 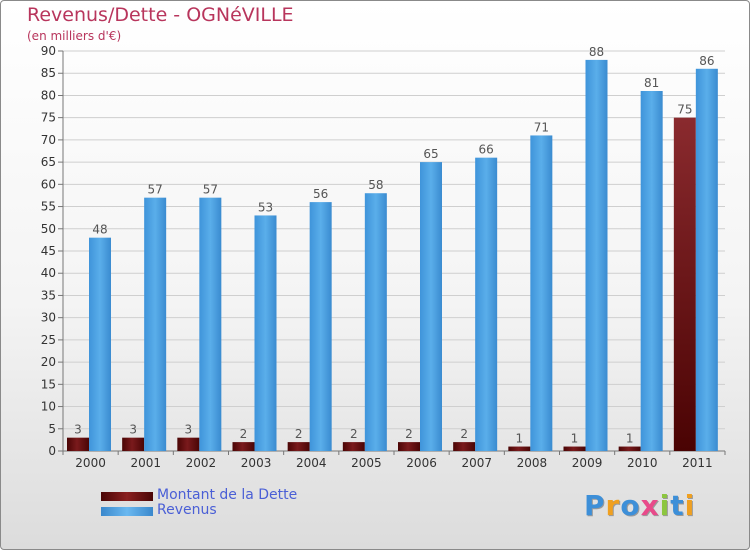 I want to click on bar-dette-2002, so click(x=188, y=444).